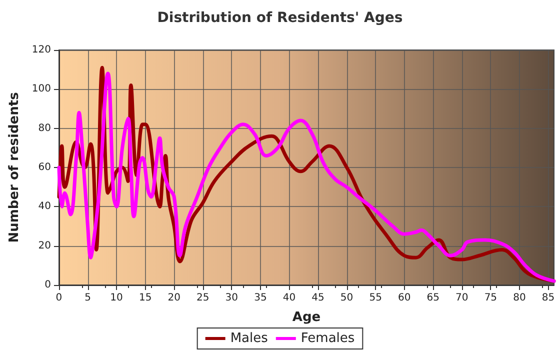 The image size is (560, 353). What do you see at coordinates (44, 167) in the screenshot?
I see `y-tick-label: 60` at bounding box center [44, 167].